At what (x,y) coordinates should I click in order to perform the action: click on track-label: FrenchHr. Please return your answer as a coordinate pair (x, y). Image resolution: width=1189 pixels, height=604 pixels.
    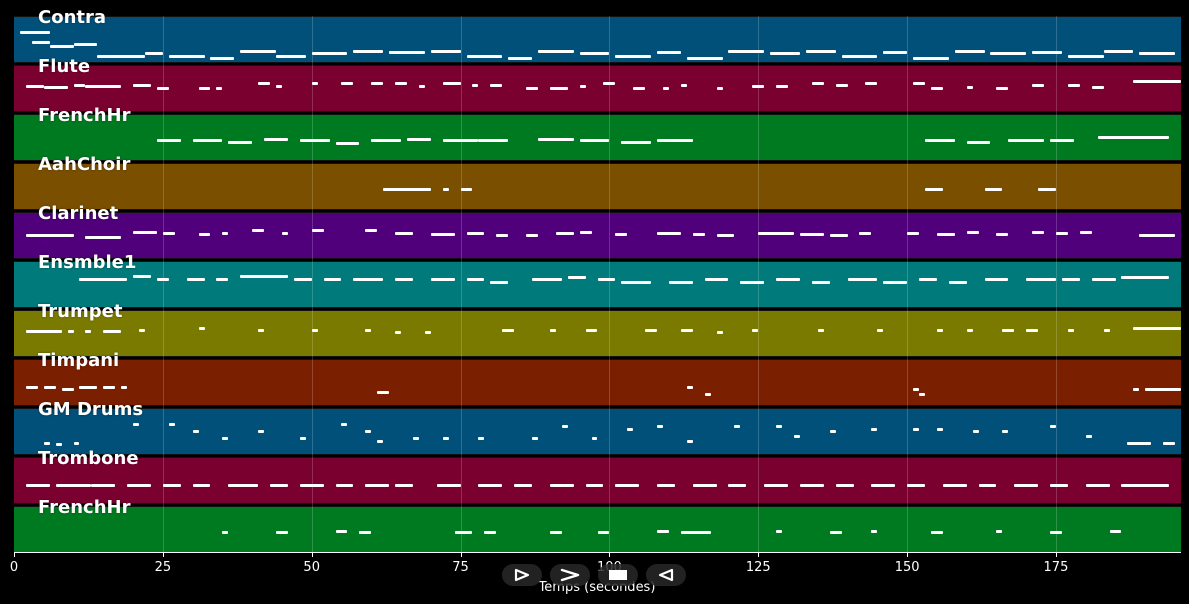
    Looking at the image, I should click on (84, 507).